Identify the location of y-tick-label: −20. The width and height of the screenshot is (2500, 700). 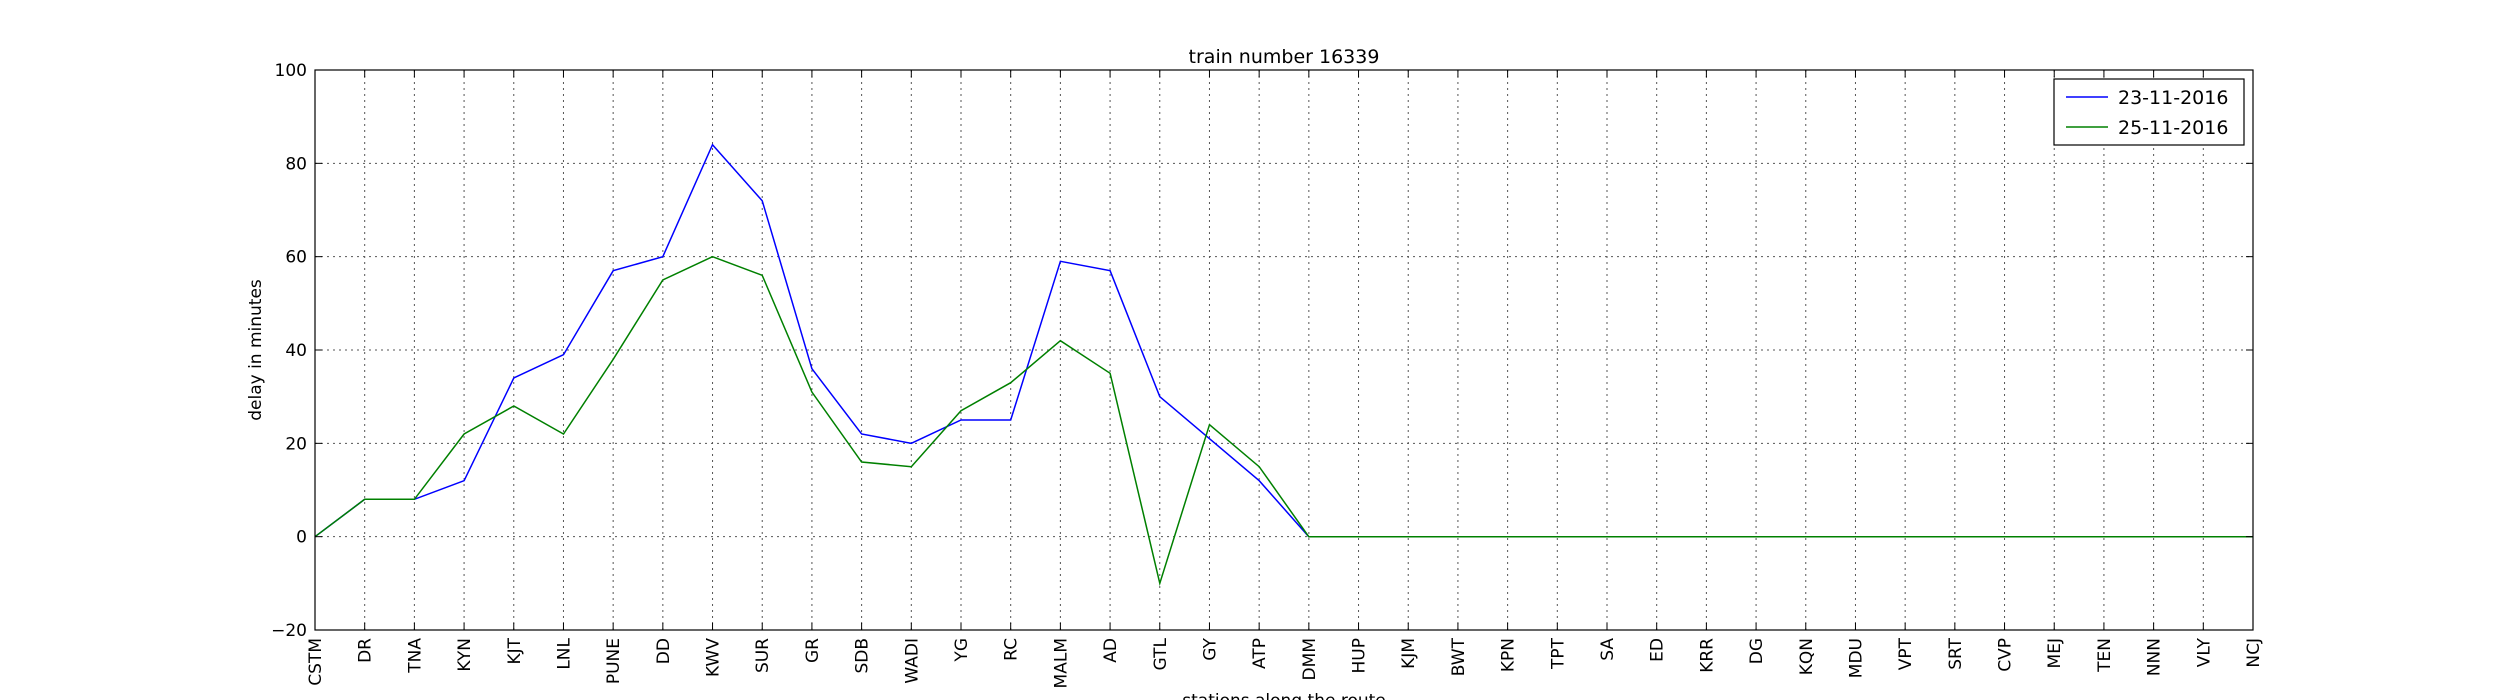
(289, 631).